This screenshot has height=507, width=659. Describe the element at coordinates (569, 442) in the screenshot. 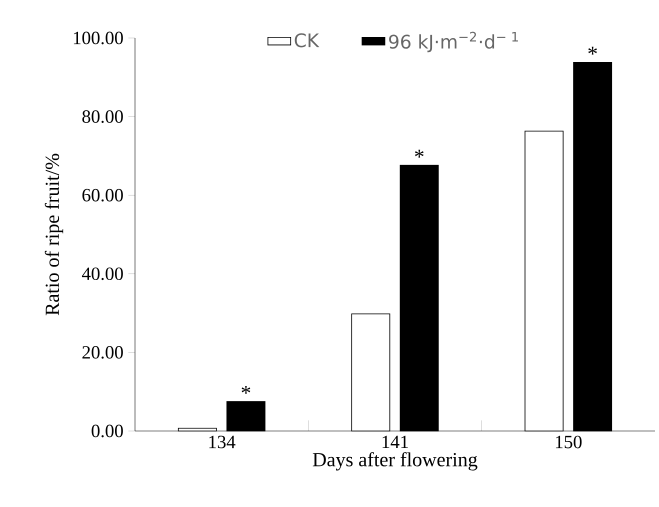

I see `x-tick-label: 150` at that location.